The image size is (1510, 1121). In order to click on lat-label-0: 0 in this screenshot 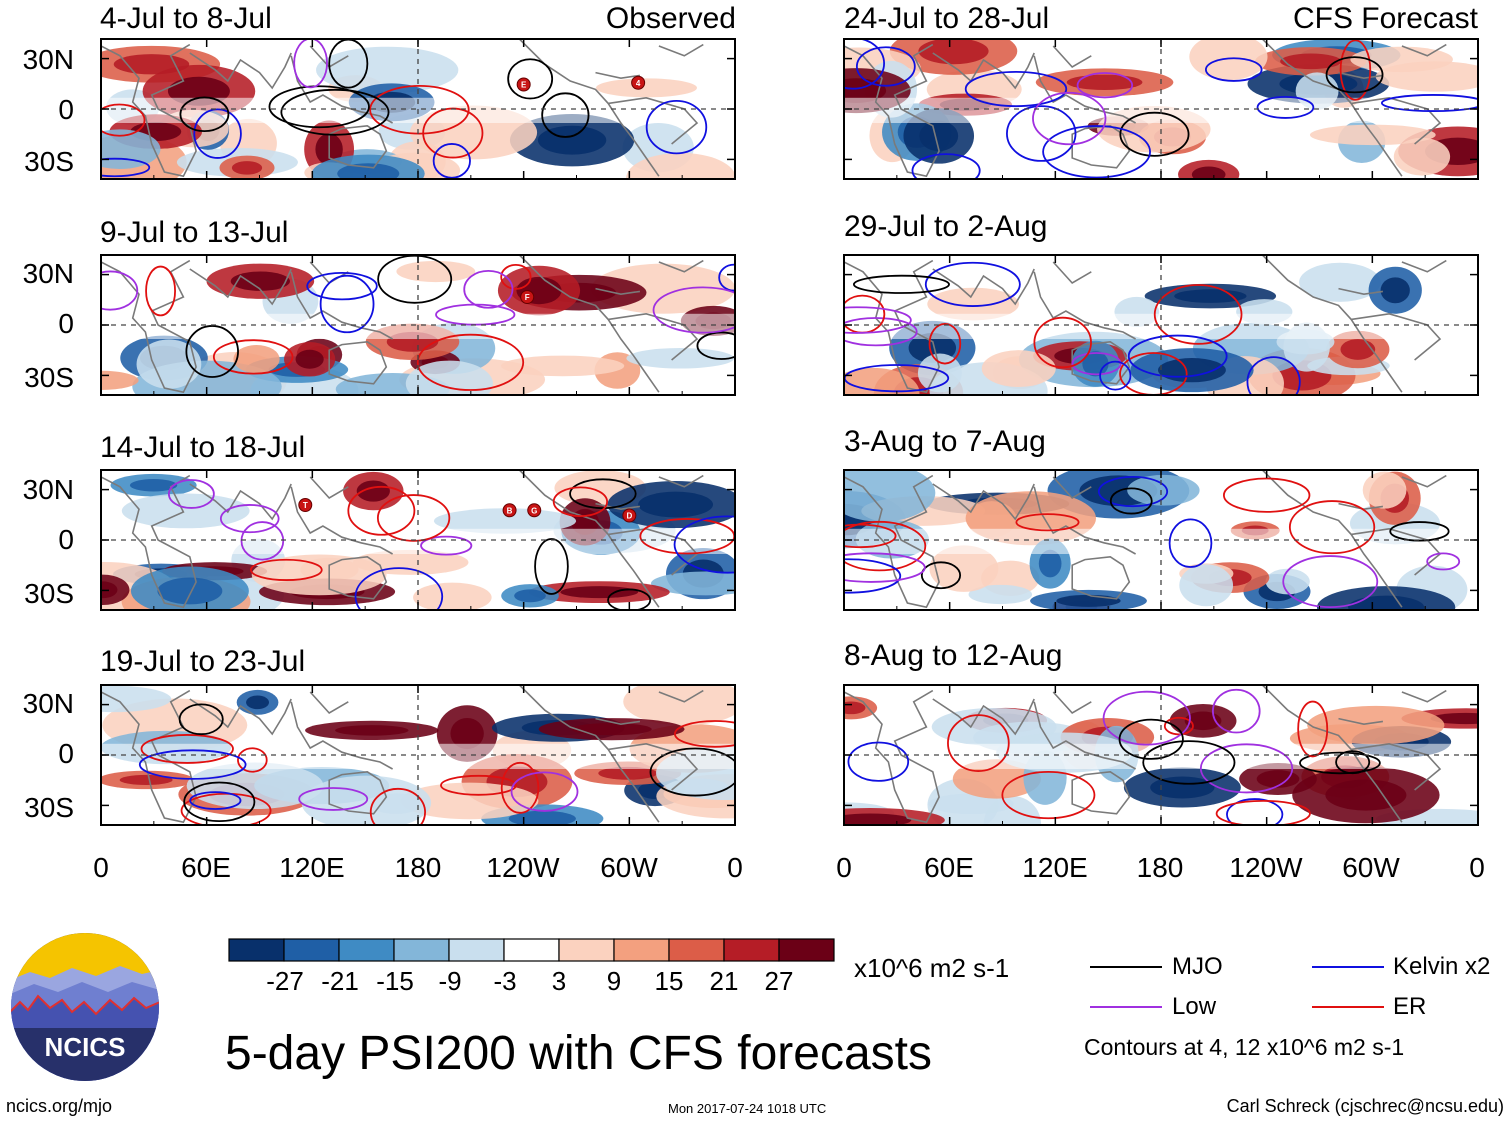, I will do `click(66, 539)`.